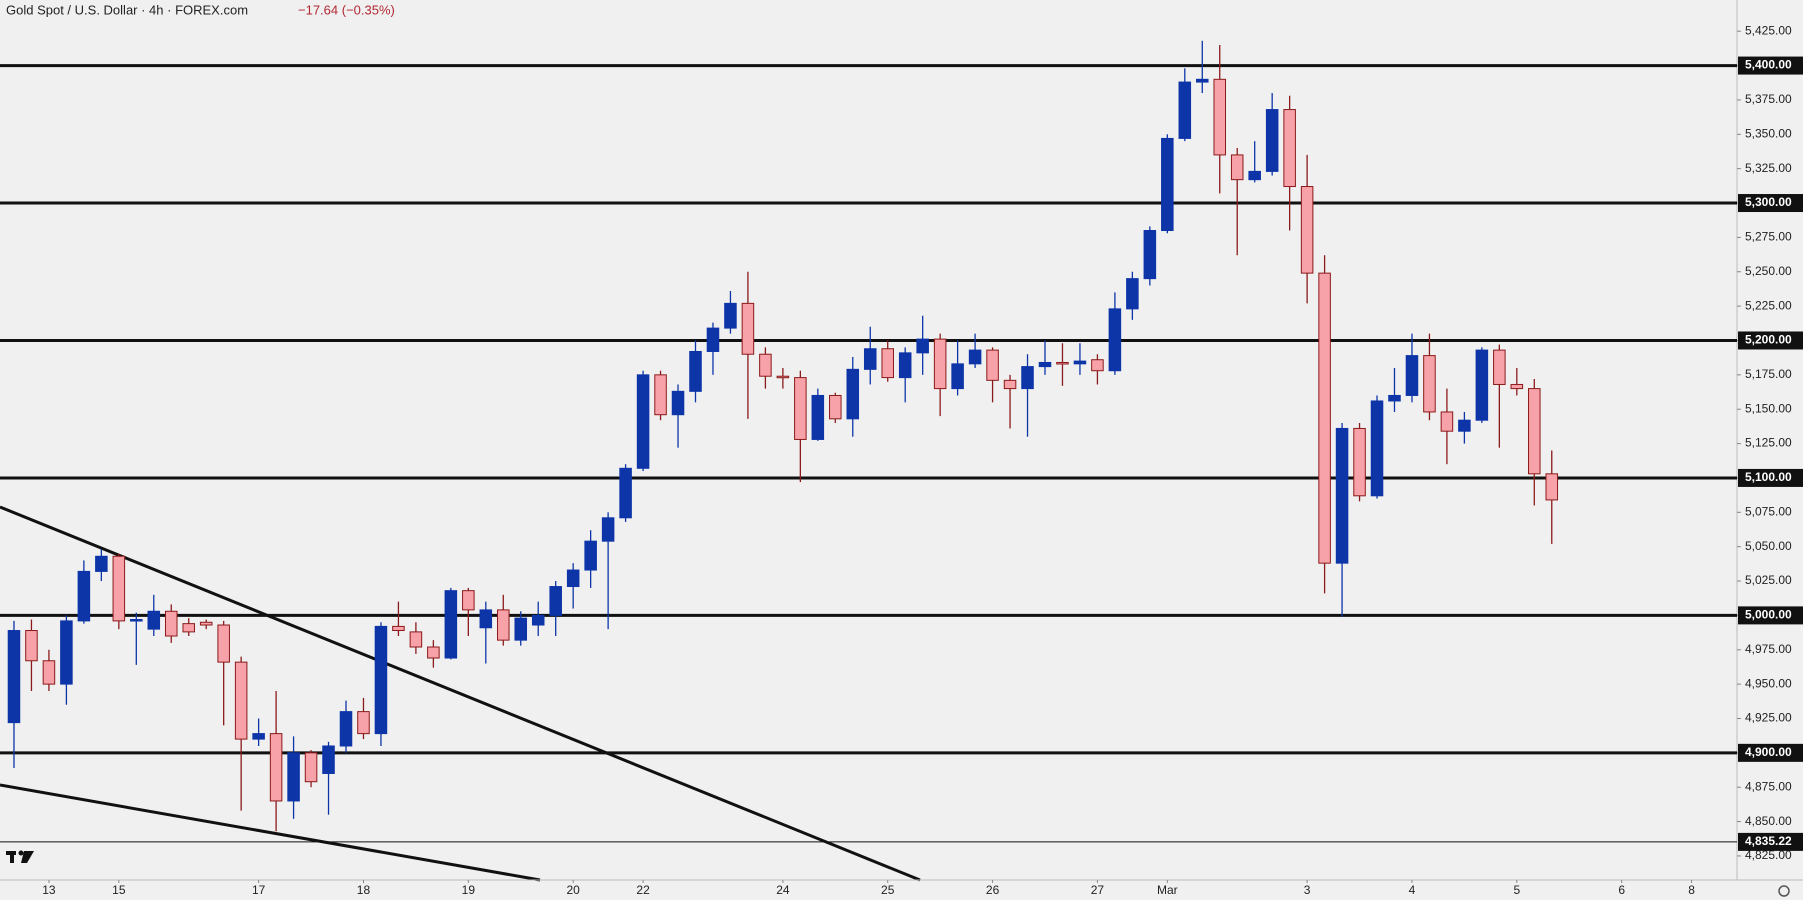 The height and width of the screenshot is (900, 1803). I want to click on y-tick-label: 5,325.00, so click(1768, 168).